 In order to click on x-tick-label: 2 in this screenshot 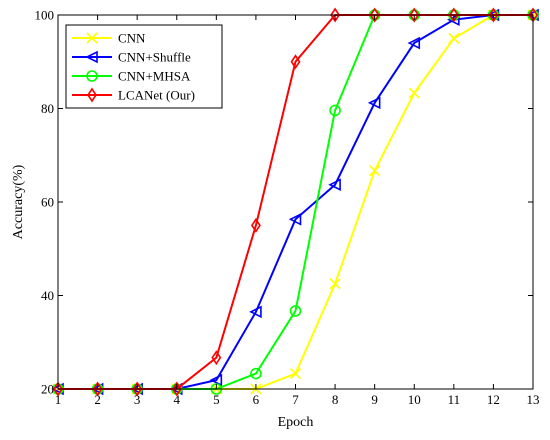, I will do `click(97, 399)`.